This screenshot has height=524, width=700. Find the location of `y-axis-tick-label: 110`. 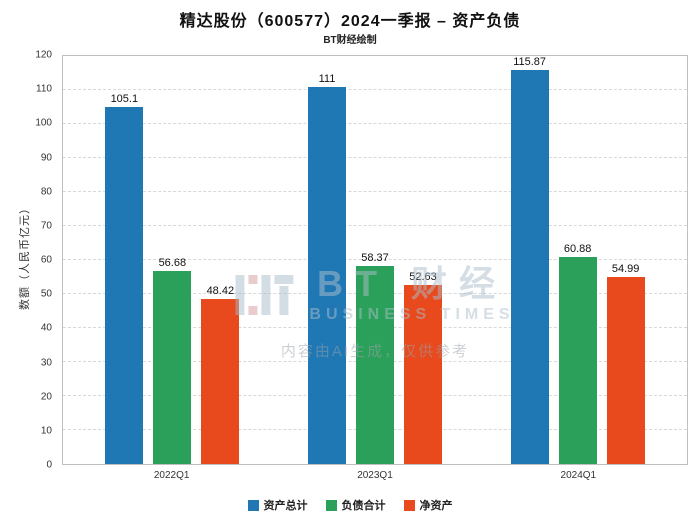

y-axis-tick-label: 110 is located at coordinates (44, 89).